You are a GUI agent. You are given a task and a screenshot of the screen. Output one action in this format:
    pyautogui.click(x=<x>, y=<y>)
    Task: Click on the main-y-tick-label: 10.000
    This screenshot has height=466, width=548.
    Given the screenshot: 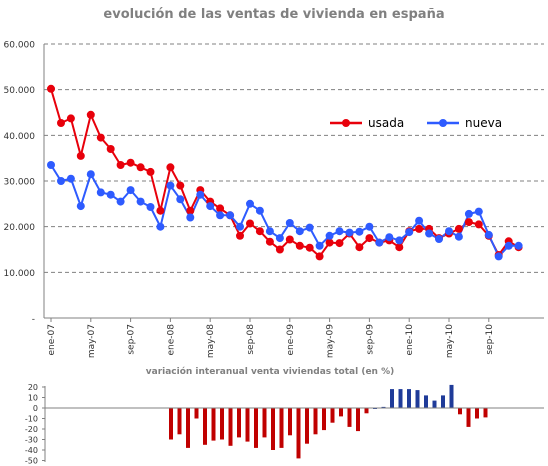 What is the action you would take?
    pyautogui.click(x=20, y=274)
    